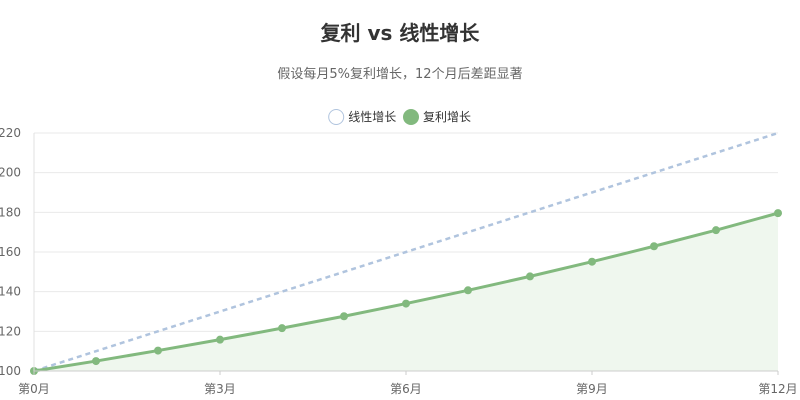 The image size is (800, 400). I want to click on x-tick-label: 第0月, so click(34, 389).